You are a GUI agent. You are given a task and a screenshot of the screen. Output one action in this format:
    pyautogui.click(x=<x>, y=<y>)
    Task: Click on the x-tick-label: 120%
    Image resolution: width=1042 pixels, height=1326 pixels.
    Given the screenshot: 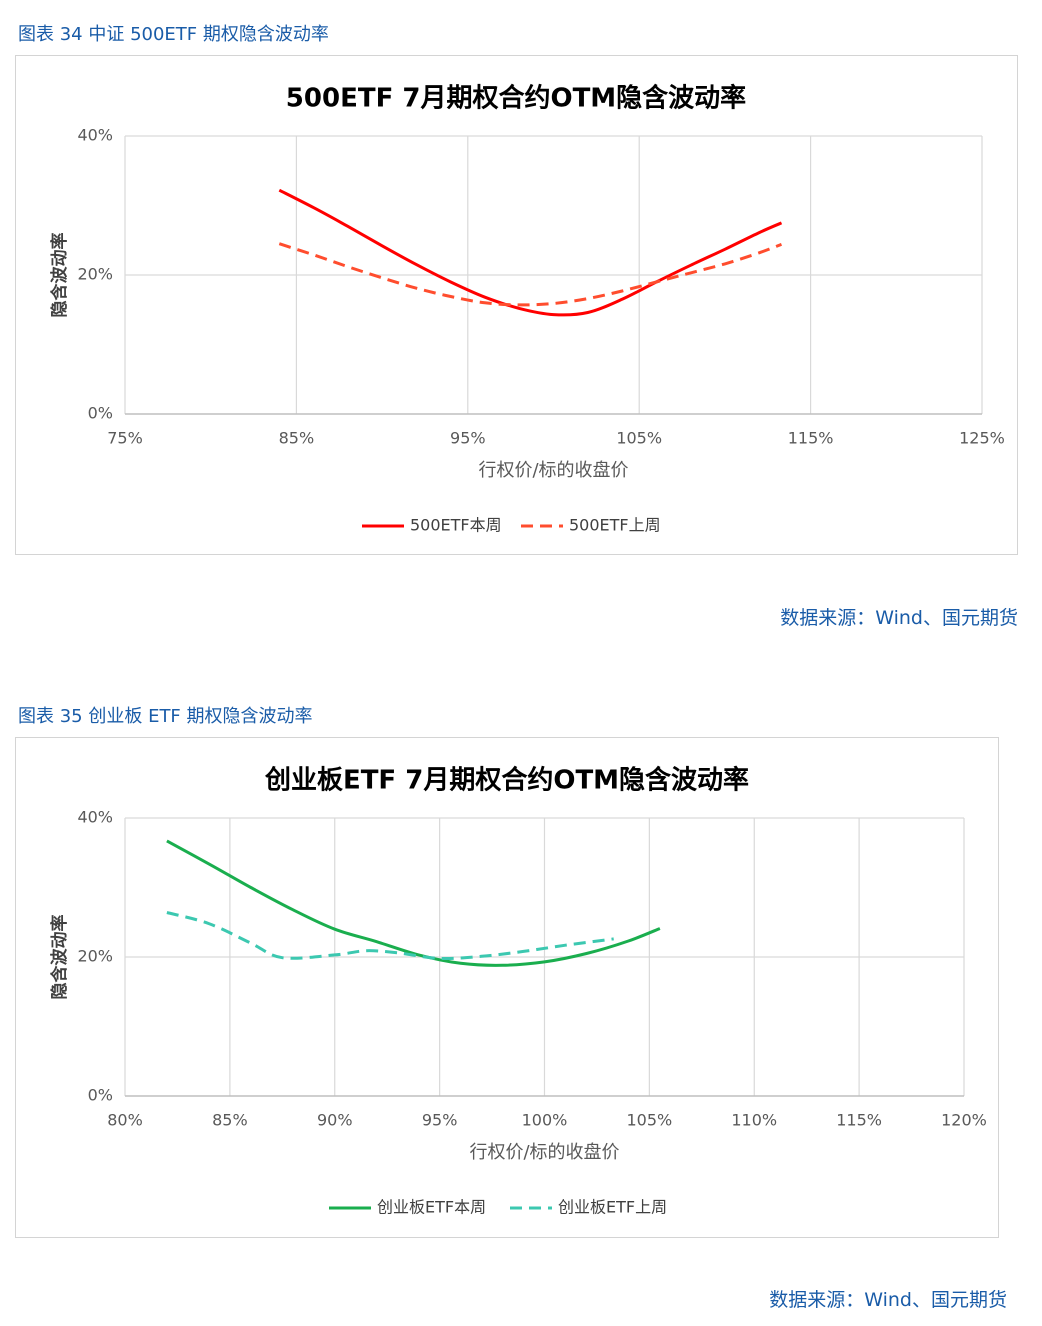 What is the action you would take?
    pyautogui.click(x=964, y=1120)
    